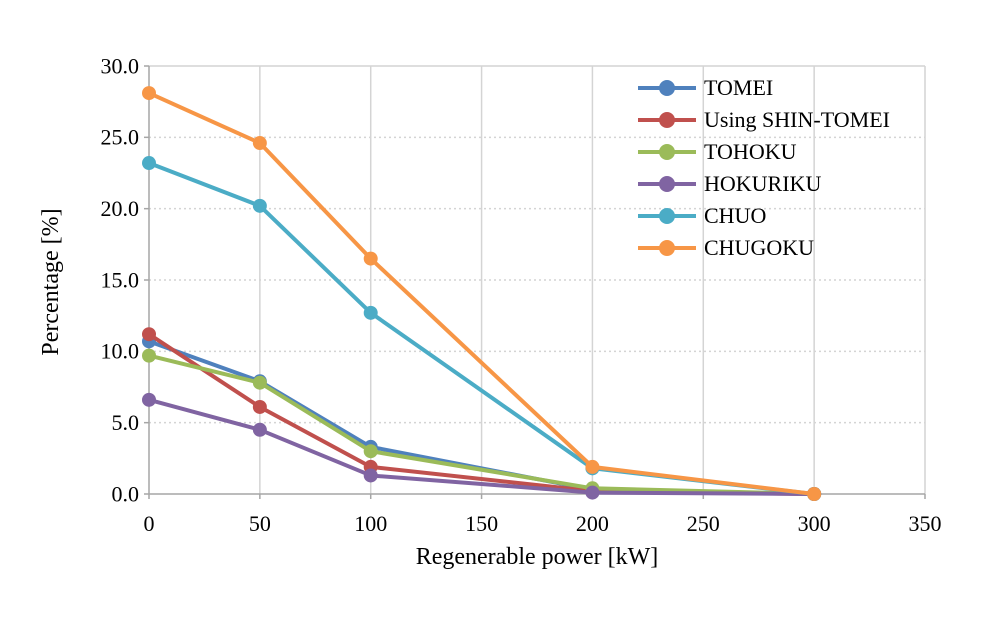 This screenshot has height=620, width=1000. I want to click on x-tick-label: 150, so click(481, 523).